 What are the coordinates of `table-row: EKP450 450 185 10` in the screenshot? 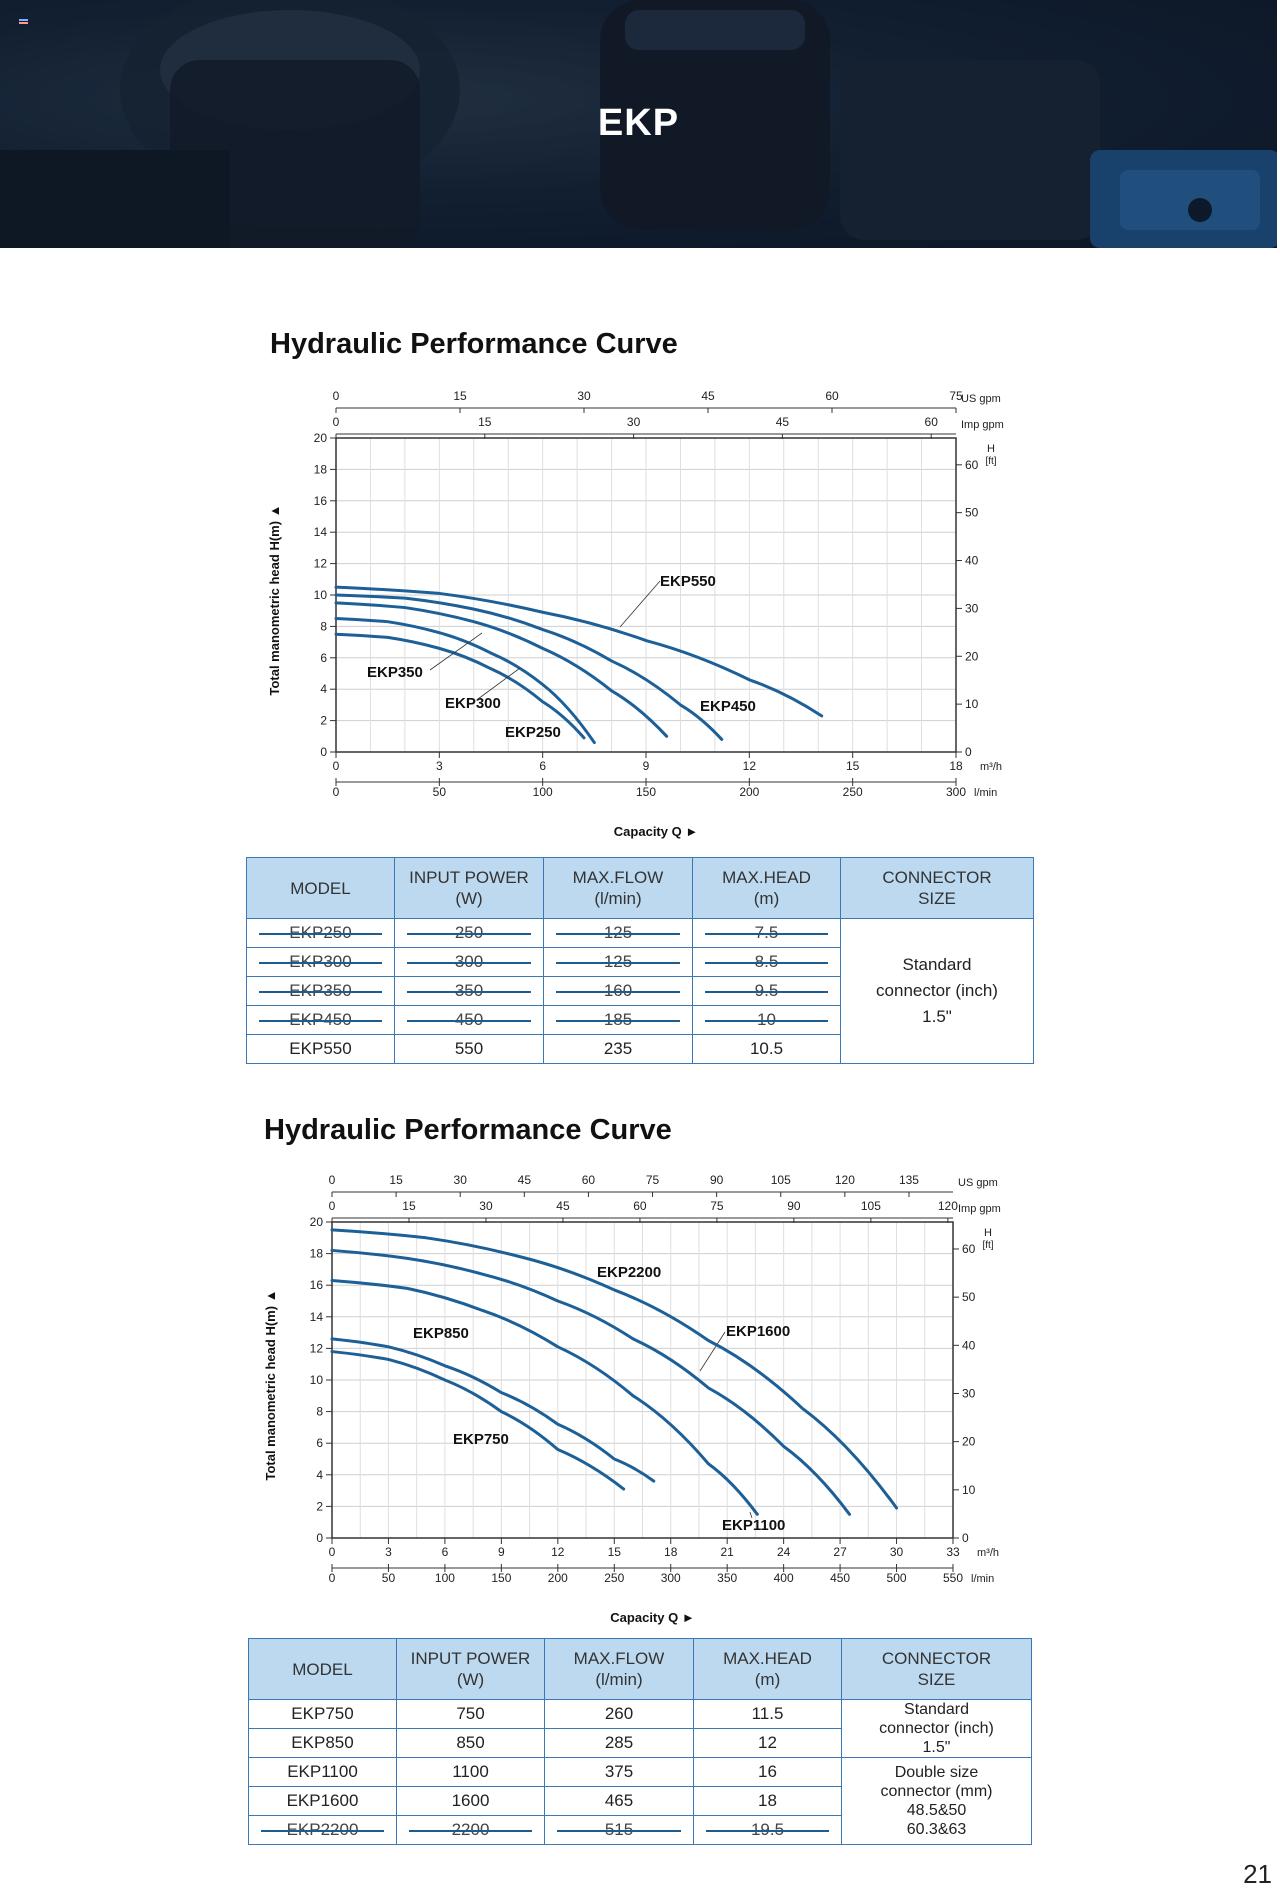 It's located at (640, 1020).